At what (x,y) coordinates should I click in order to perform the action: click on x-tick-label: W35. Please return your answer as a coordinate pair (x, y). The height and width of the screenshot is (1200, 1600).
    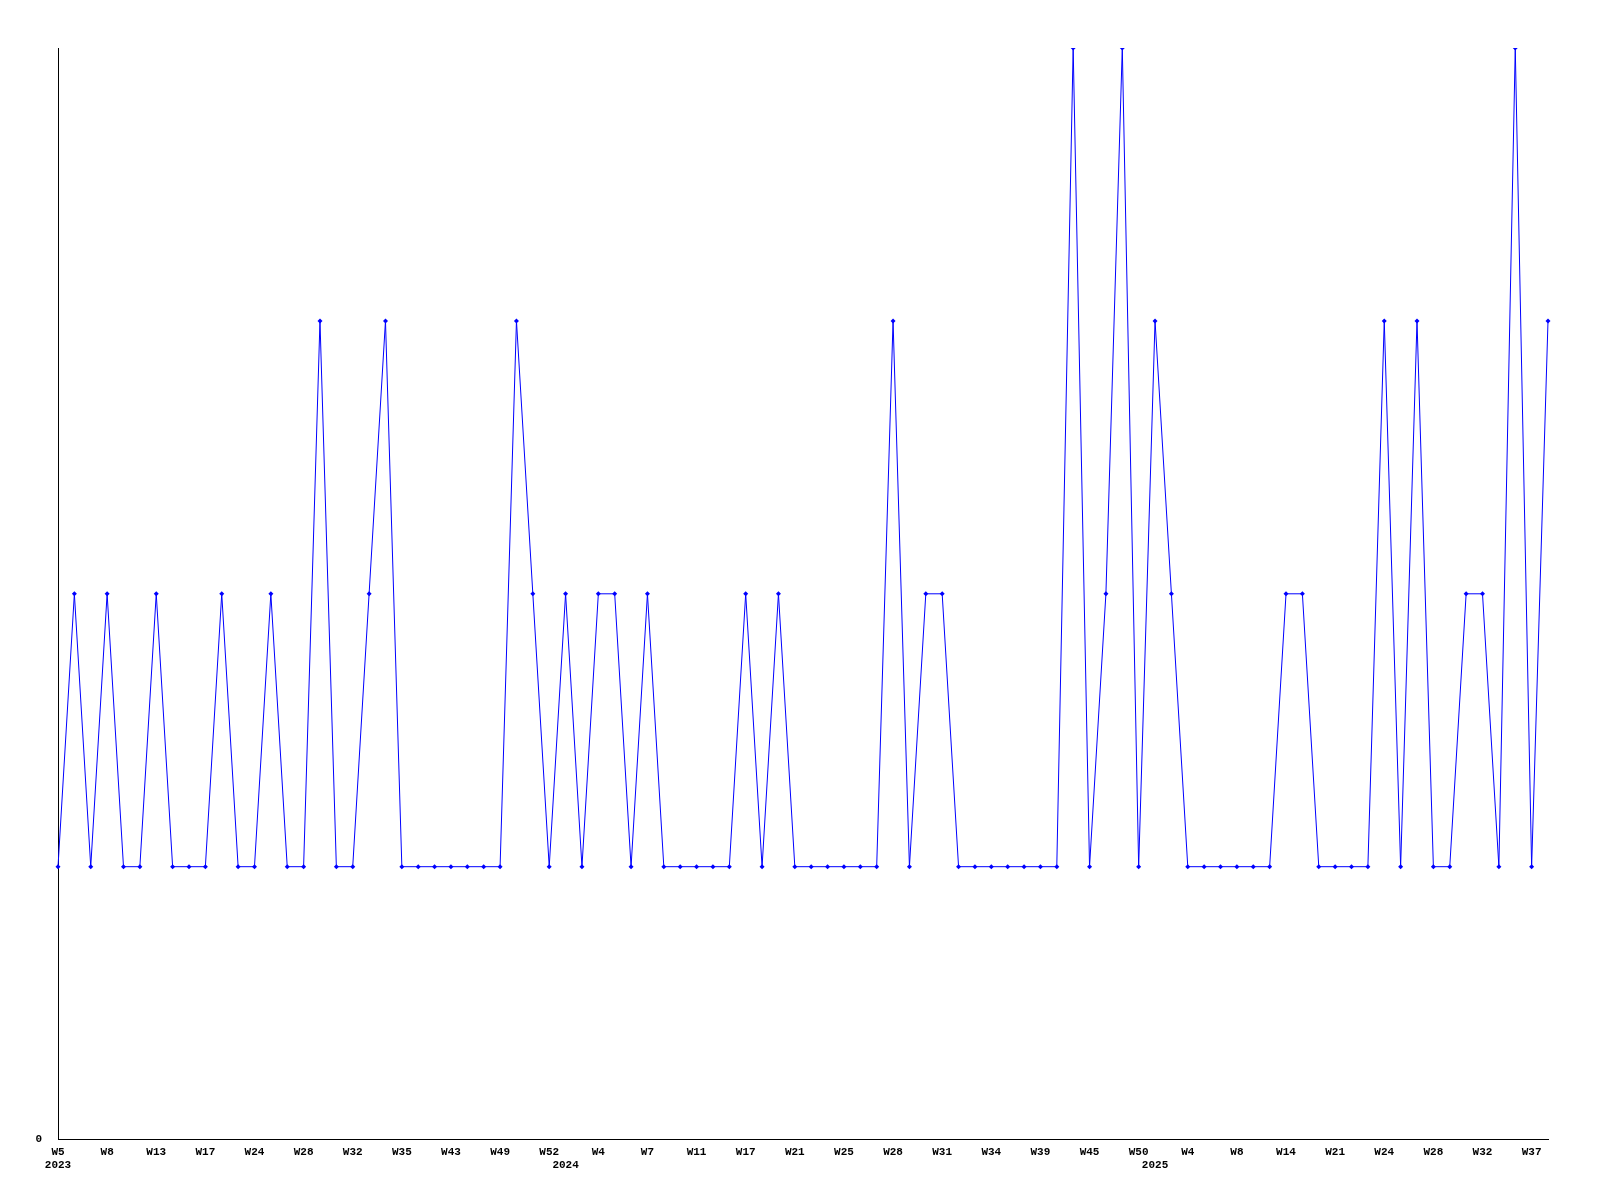
    Looking at the image, I should click on (402, 1151).